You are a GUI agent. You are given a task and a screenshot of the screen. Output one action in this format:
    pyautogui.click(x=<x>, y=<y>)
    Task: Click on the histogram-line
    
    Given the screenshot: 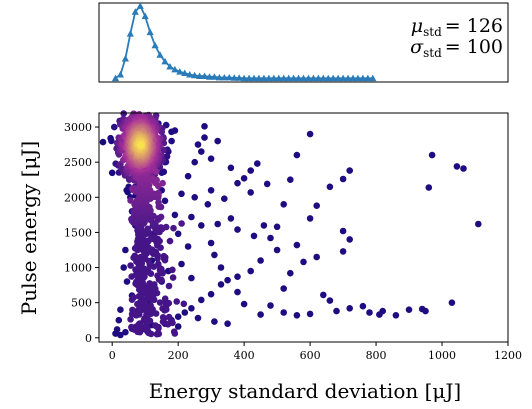 What is the action you would take?
    pyautogui.click(x=243, y=42)
    